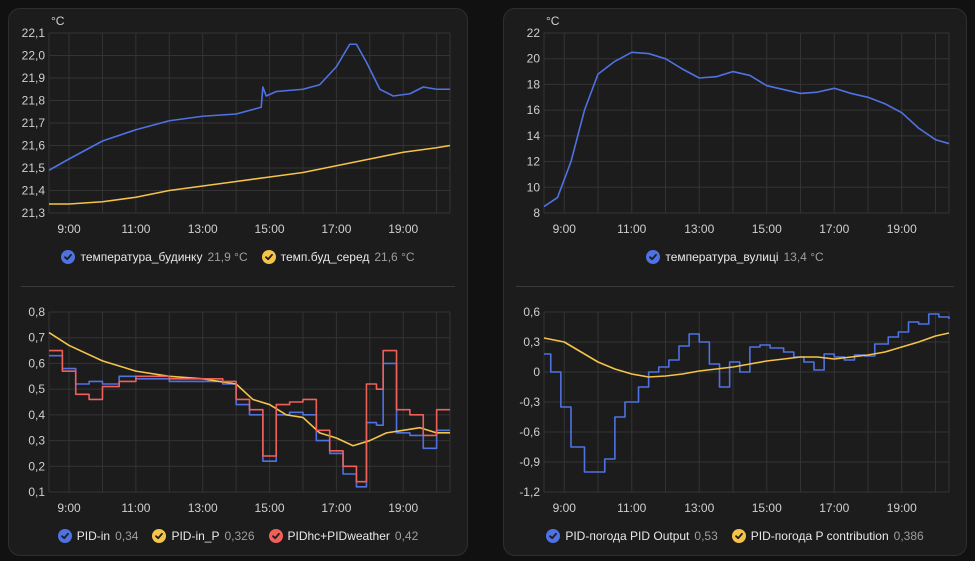  Describe the element at coordinates (195, 536) in the screenshot. I see `legend-series-name: PID-in_P` at that location.